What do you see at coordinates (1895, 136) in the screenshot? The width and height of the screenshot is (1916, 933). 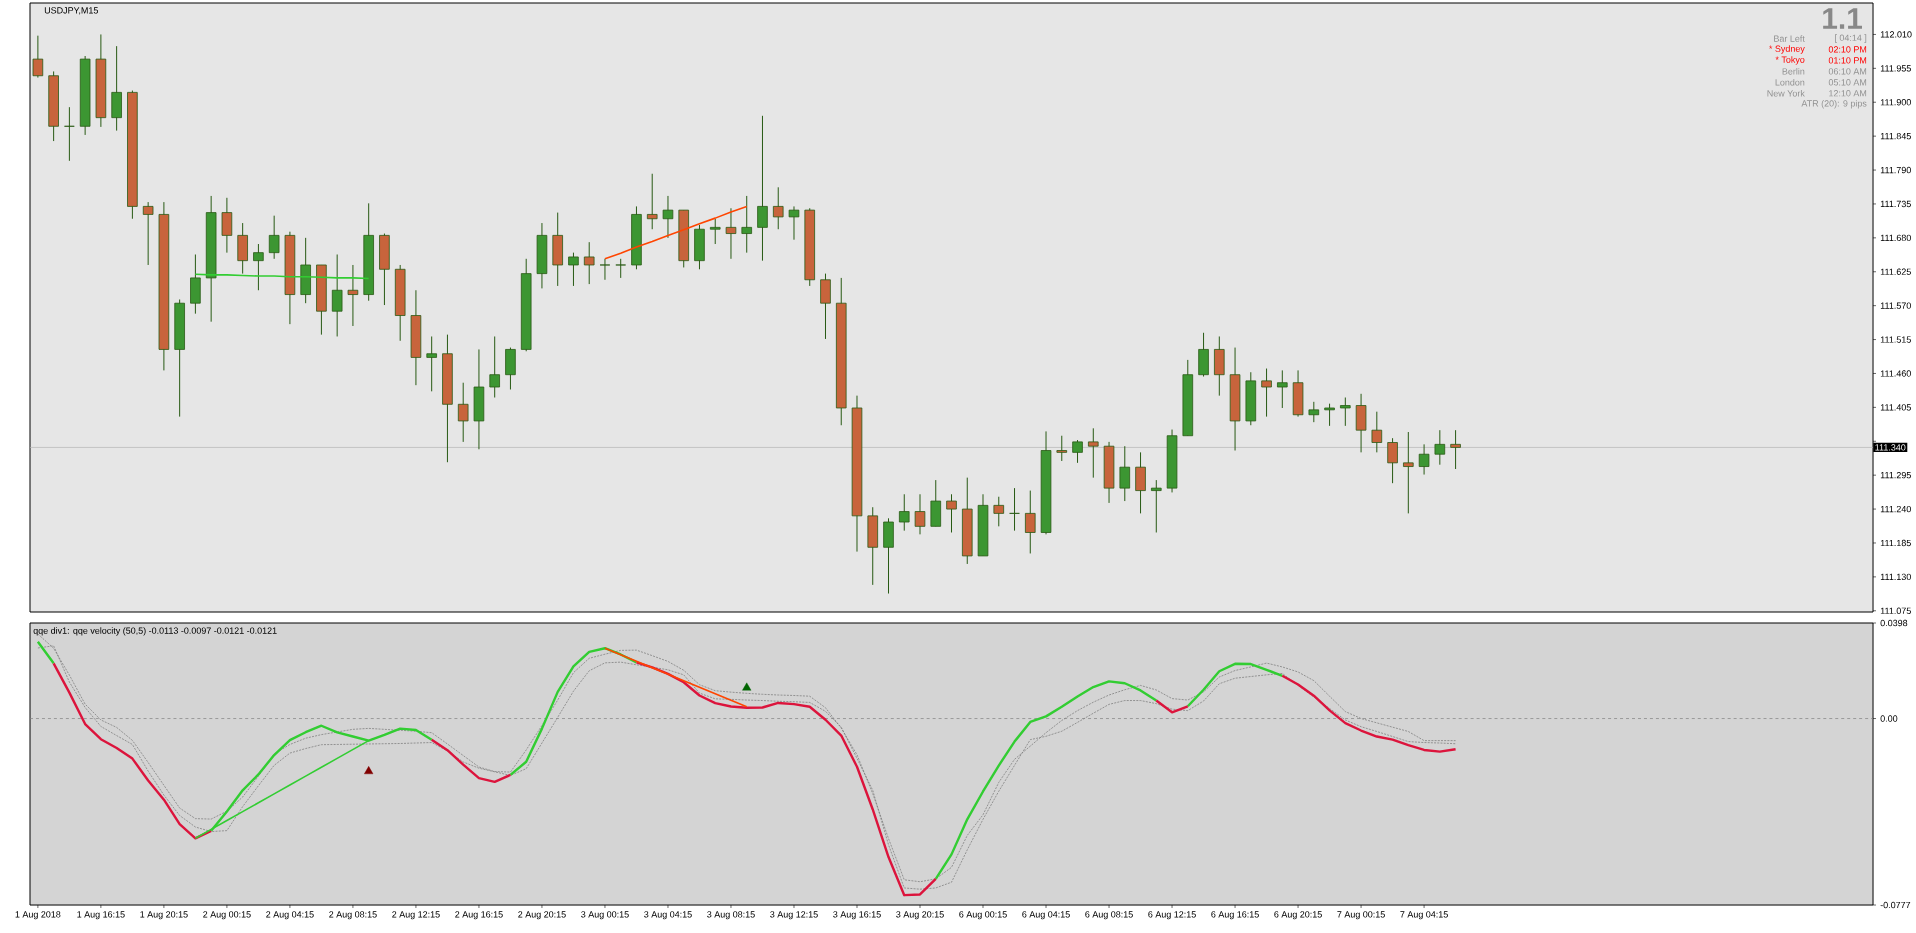 I see `y-tick-label: 111.845` at bounding box center [1895, 136].